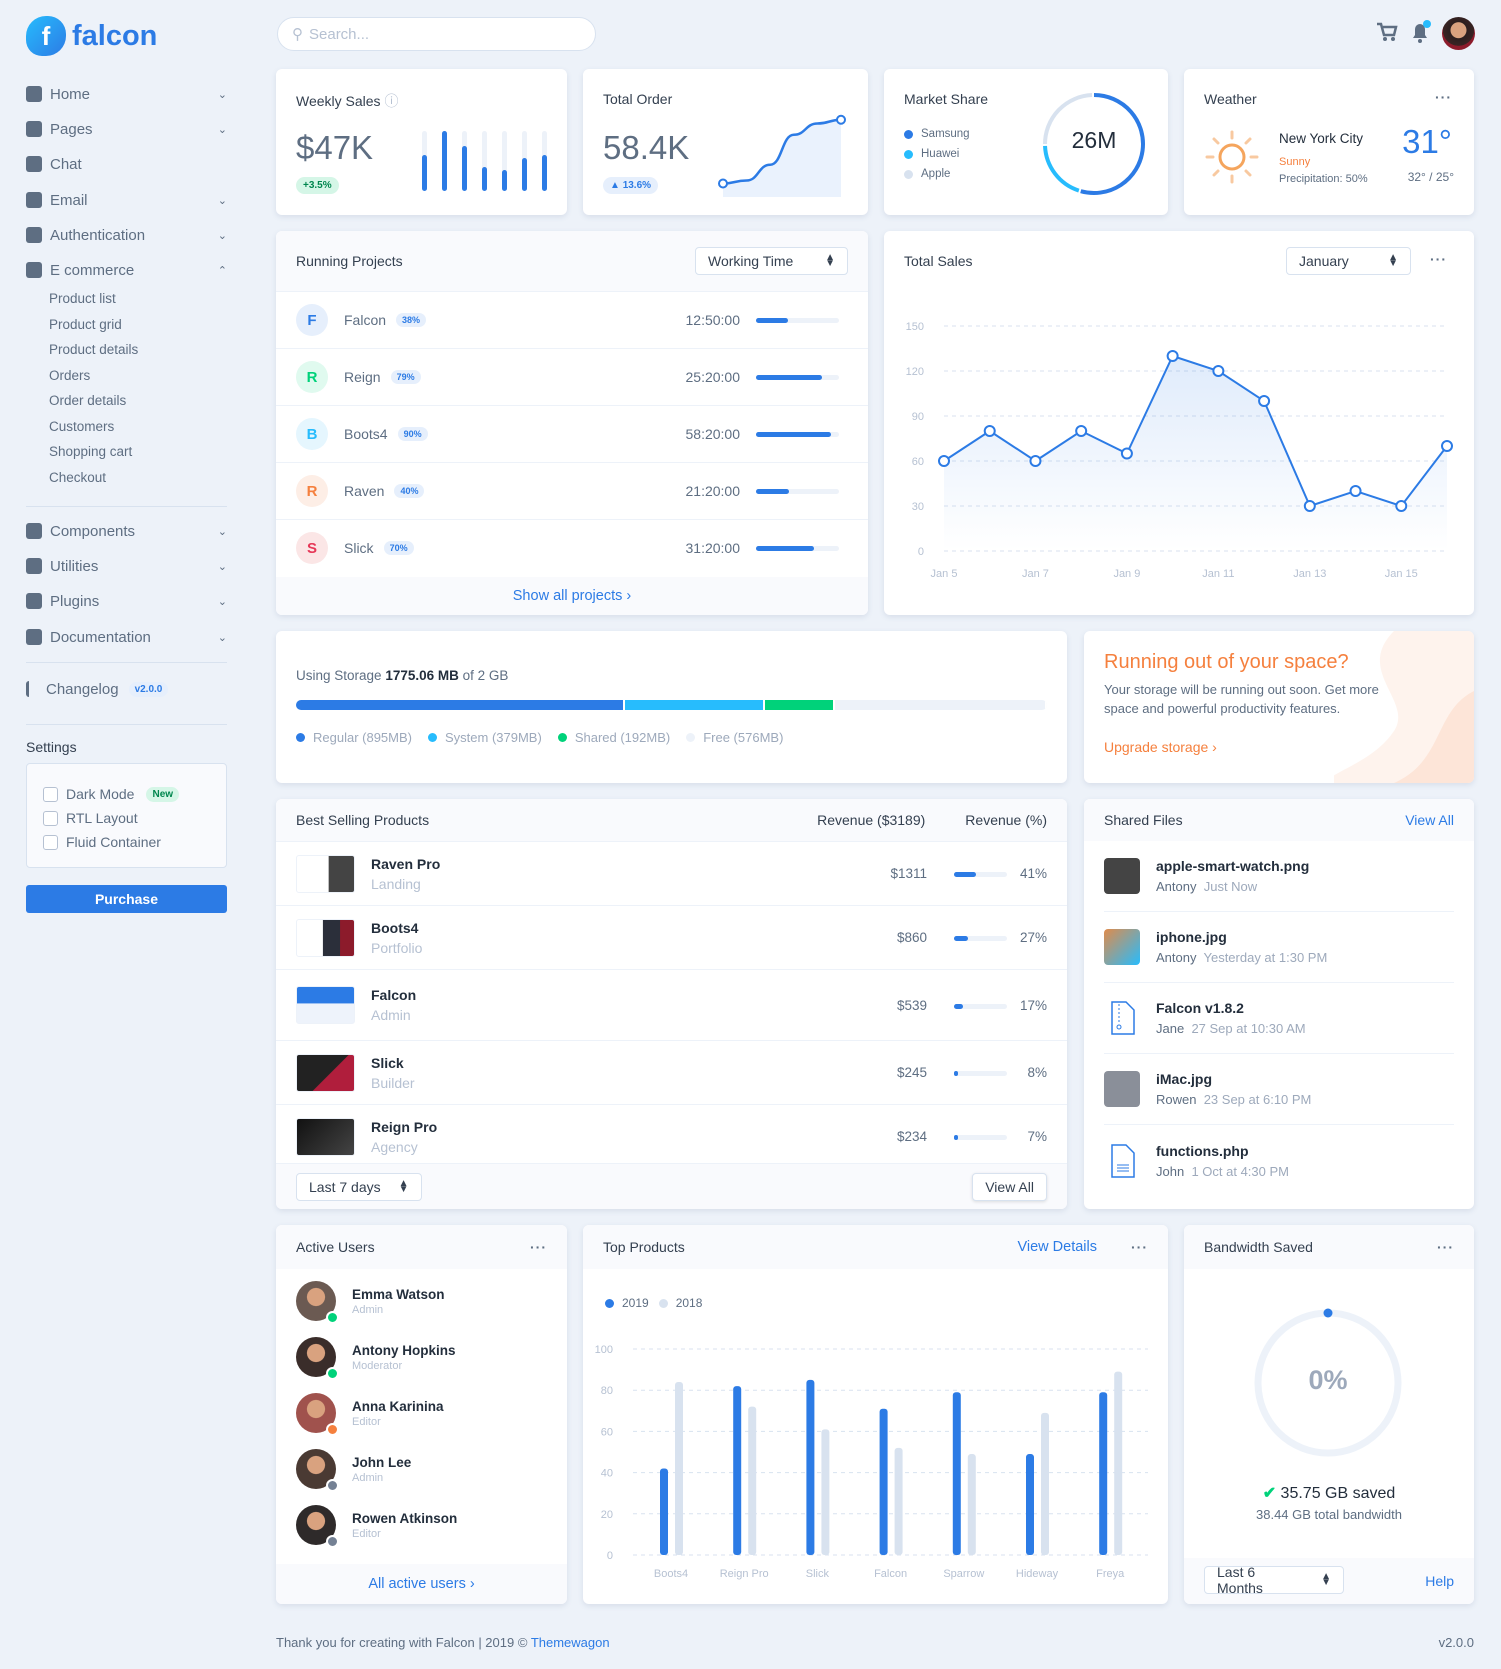 This screenshot has width=1501, height=1669. I want to click on view-details-link: View Details, so click(1057, 1247).